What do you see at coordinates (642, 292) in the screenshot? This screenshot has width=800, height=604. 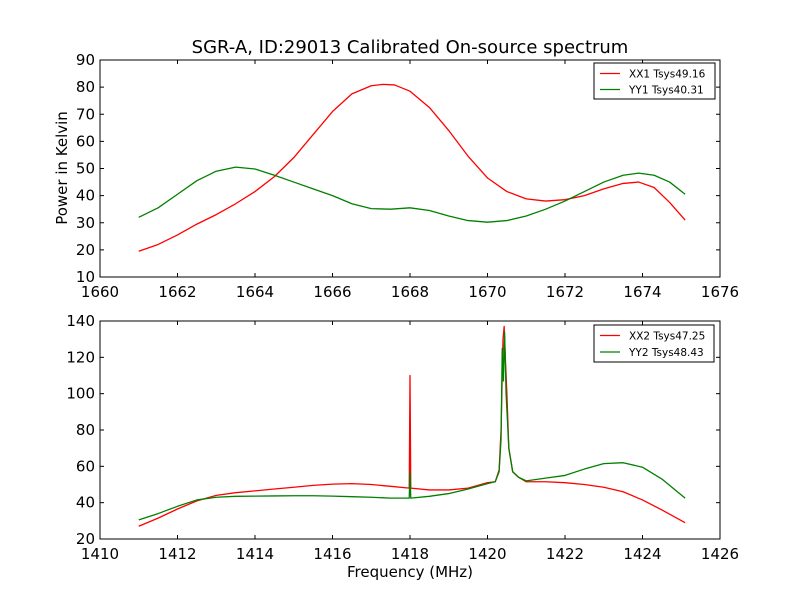 I see `top-x-tick-label: 1674` at bounding box center [642, 292].